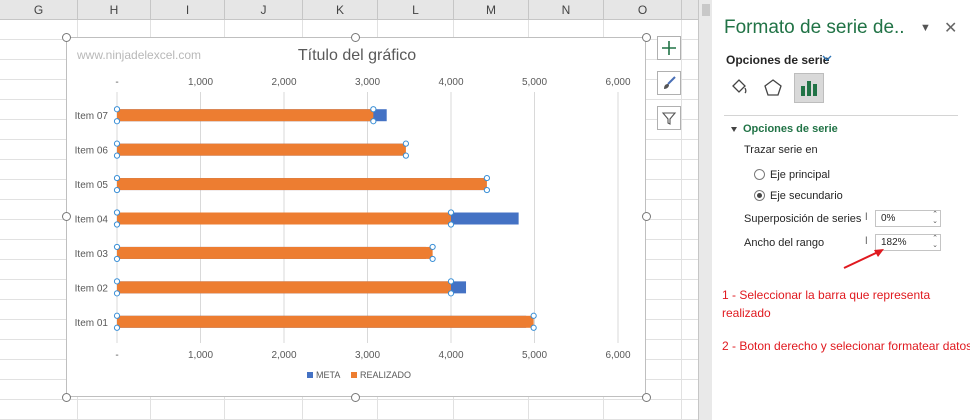 The height and width of the screenshot is (420, 970). What do you see at coordinates (806, 196) in the screenshot?
I see `secondary-axis-label: Eje secundario` at bounding box center [806, 196].